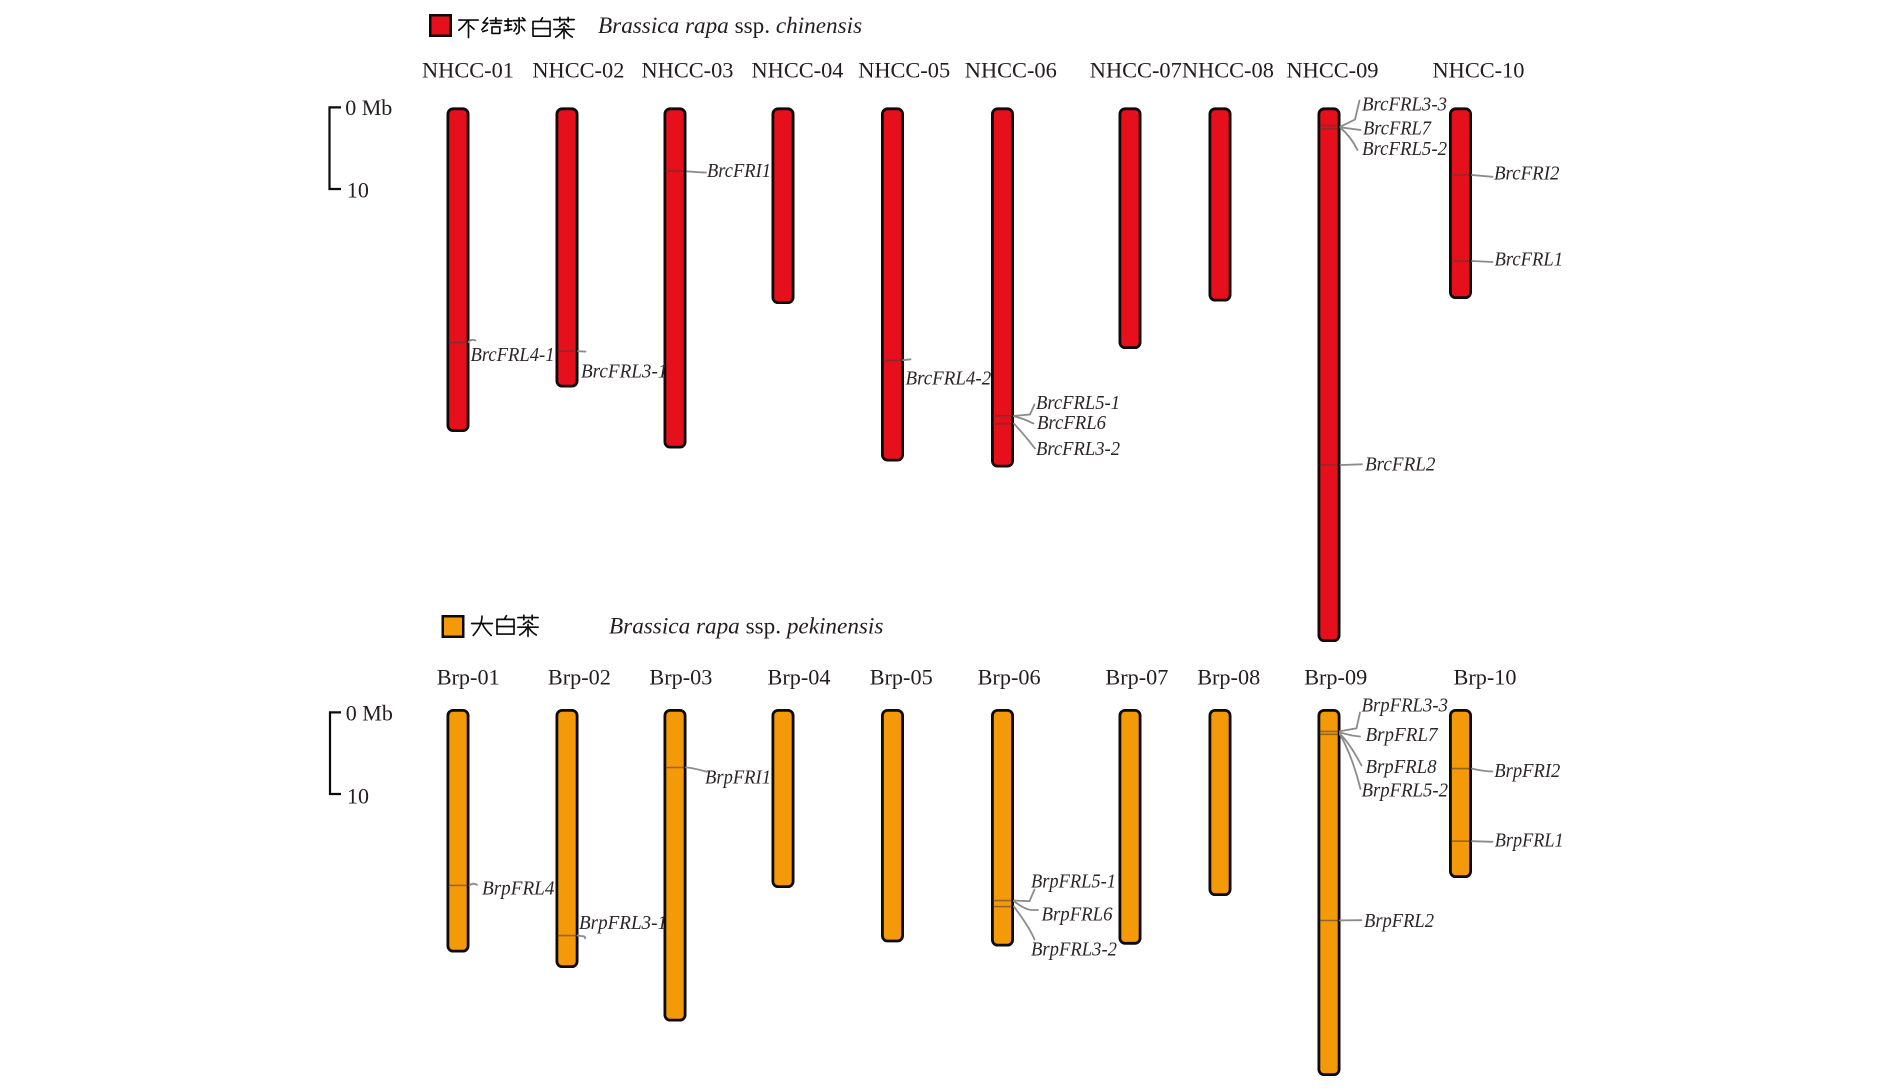  What do you see at coordinates (1011, 70) in the screenshot?
I see `svg-text: NHCC-06` at bounding box center [1011, 70].